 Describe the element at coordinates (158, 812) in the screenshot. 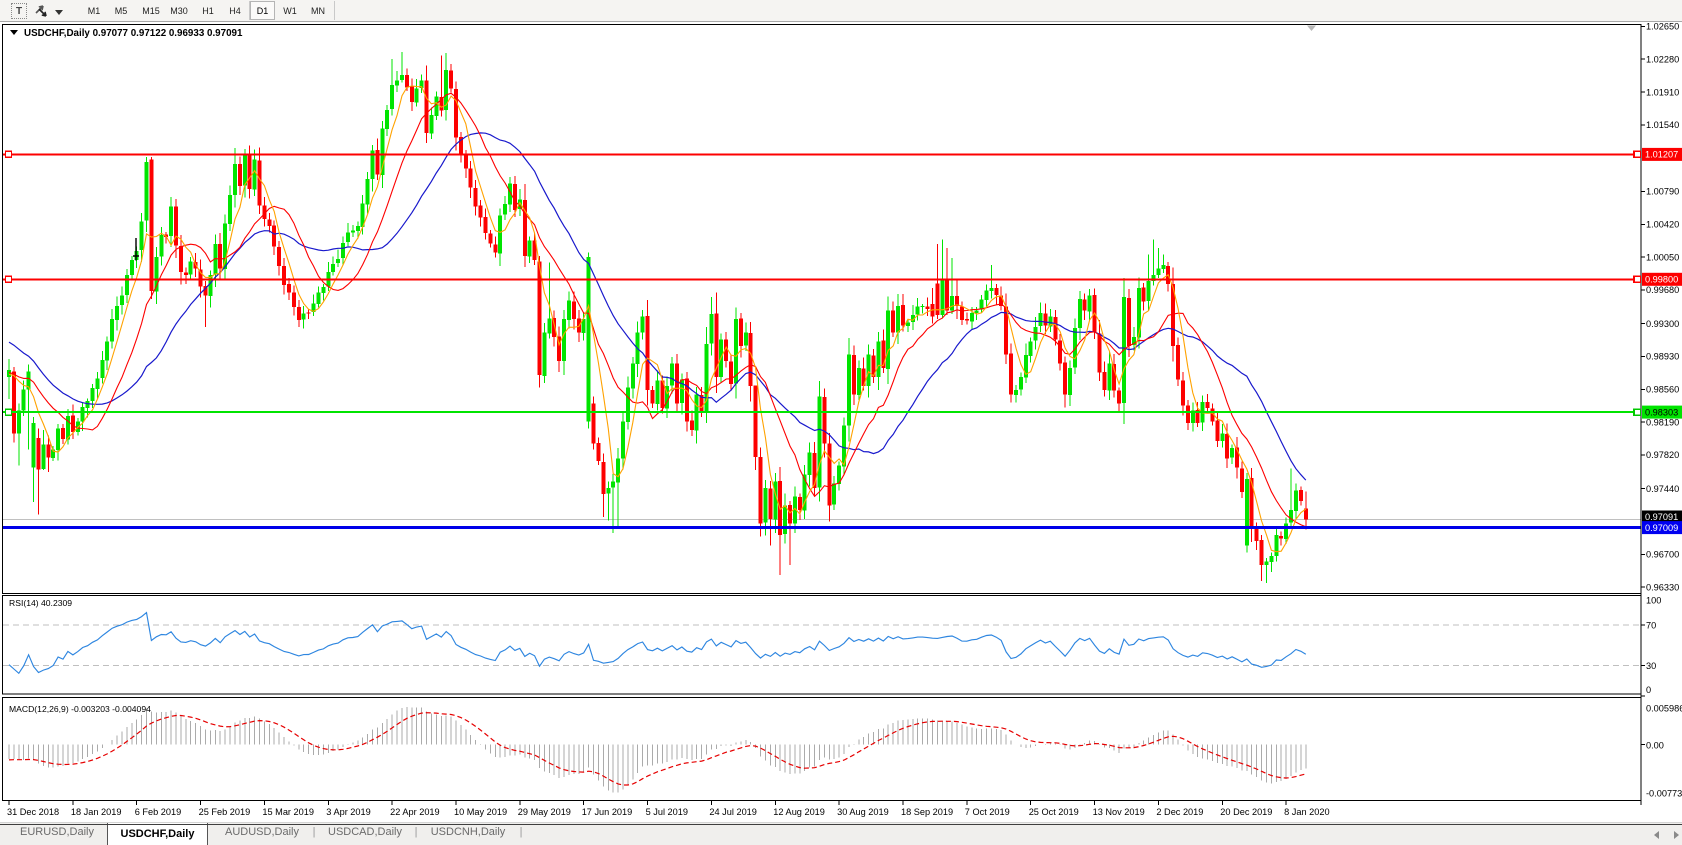

I see `svg-text: 6 Feb 2019` at that location.